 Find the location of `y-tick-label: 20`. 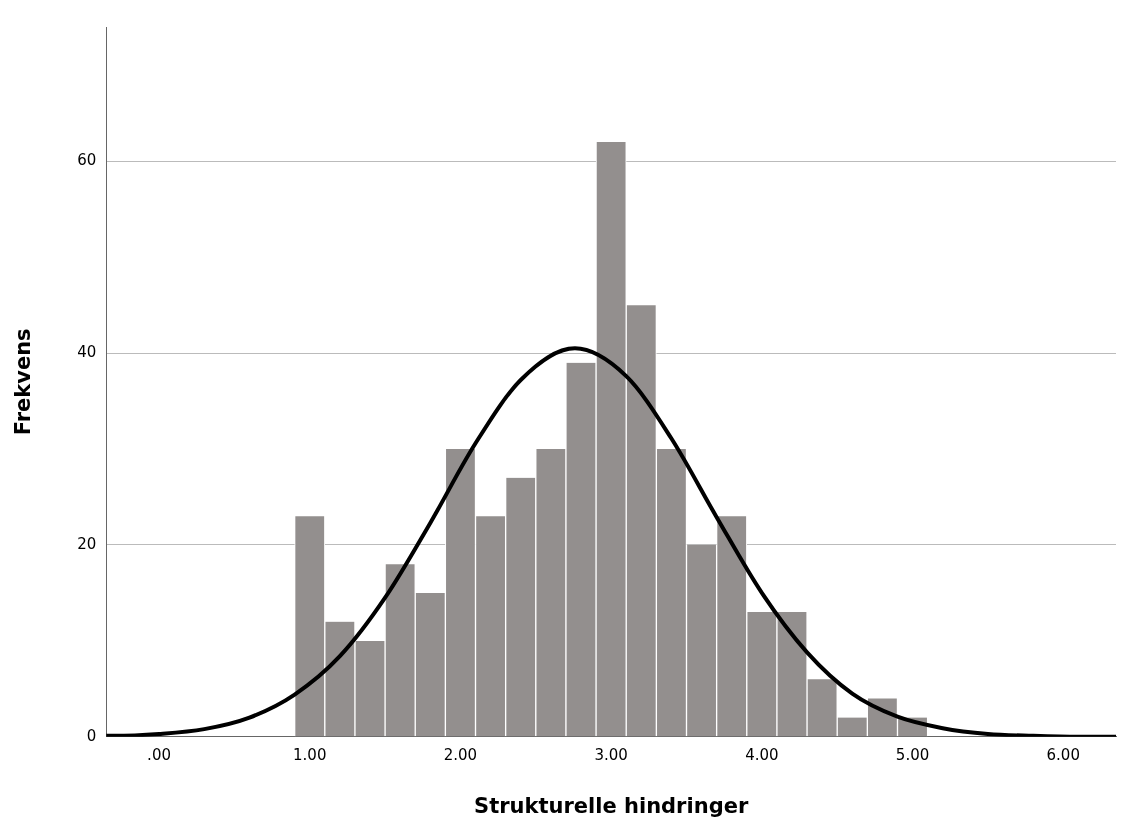

y-tick-label: 20 is located at coordinates (87, 543).